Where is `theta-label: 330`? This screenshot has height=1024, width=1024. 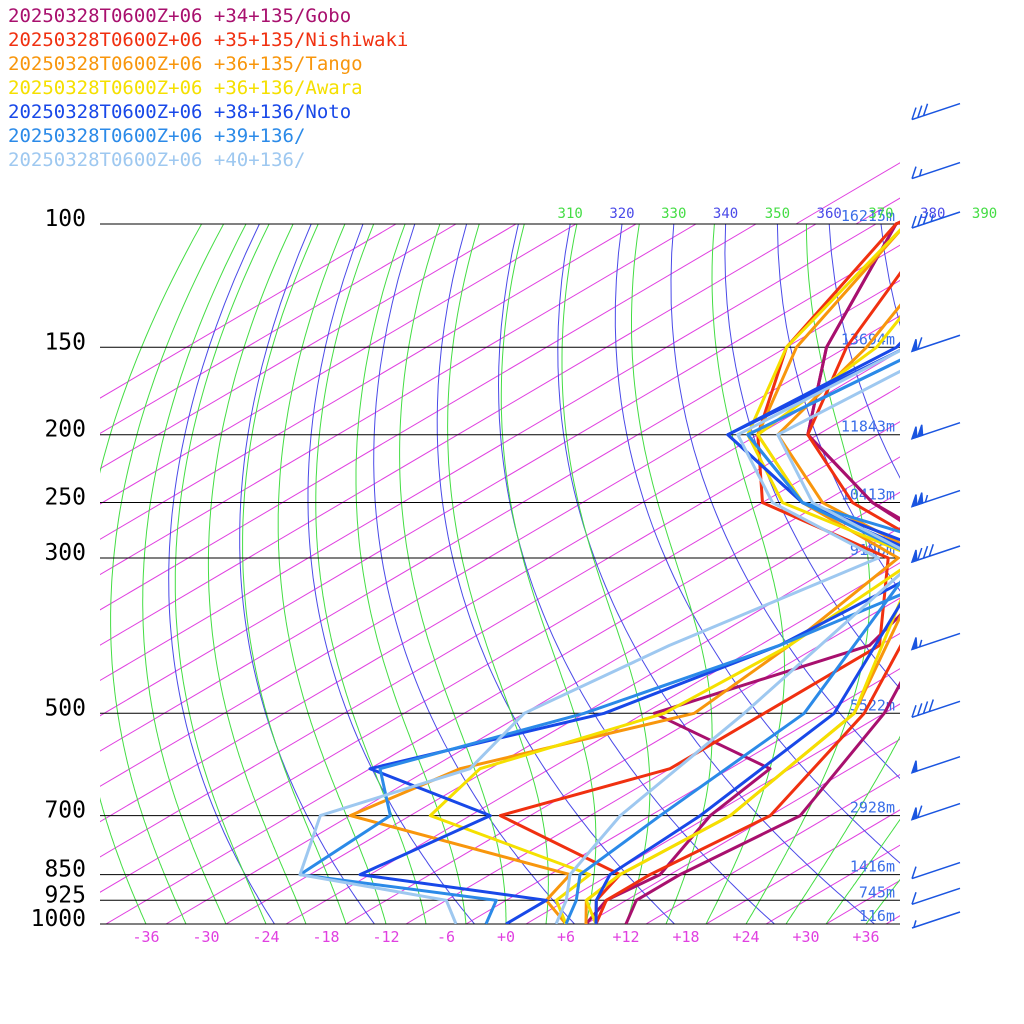
theta-label: 330 is located at coordinates (673, 214).